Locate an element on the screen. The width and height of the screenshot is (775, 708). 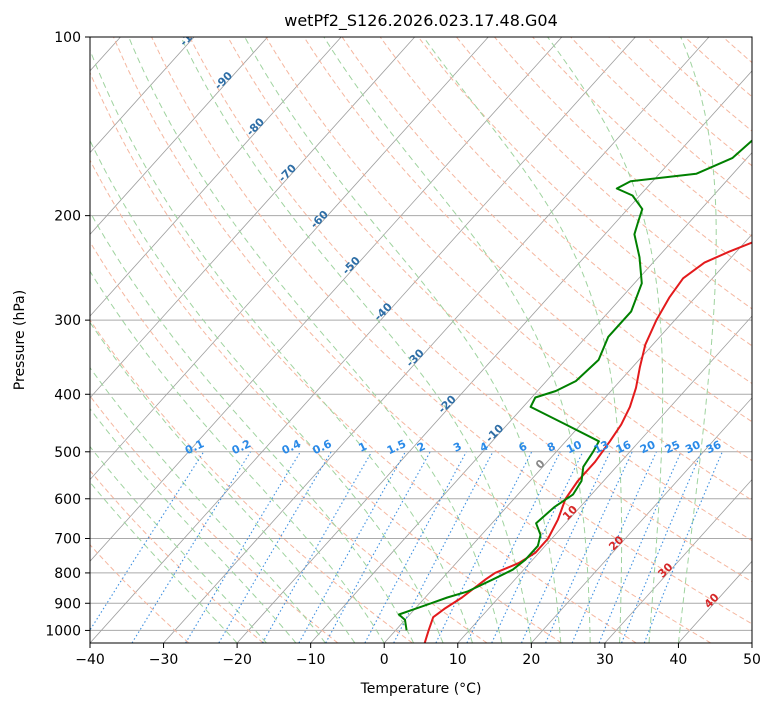
dry-adiabat-label: -70 is located at coordinates (287, 172).